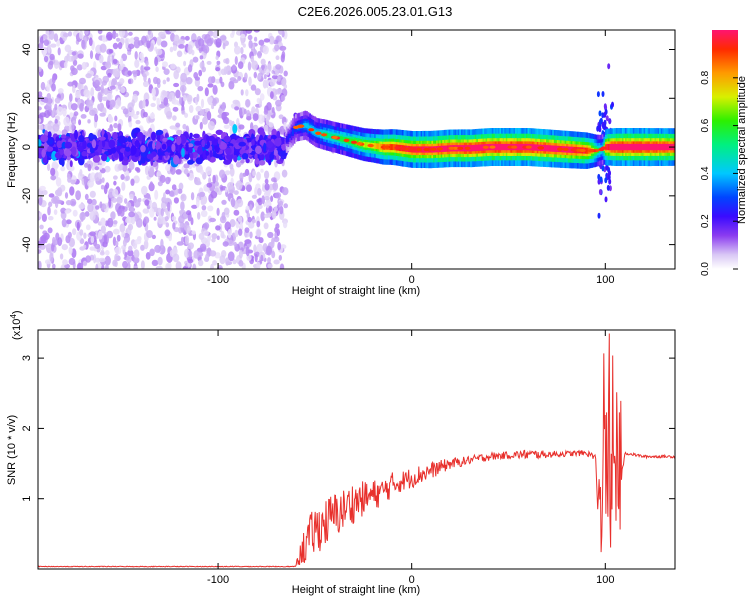 Image resolution: width=750 pixels, height=600 pixels. Describe the element at coordinates (17, 329) in the screenshot. I see `snr-multiplier-base: (x10` at that location.